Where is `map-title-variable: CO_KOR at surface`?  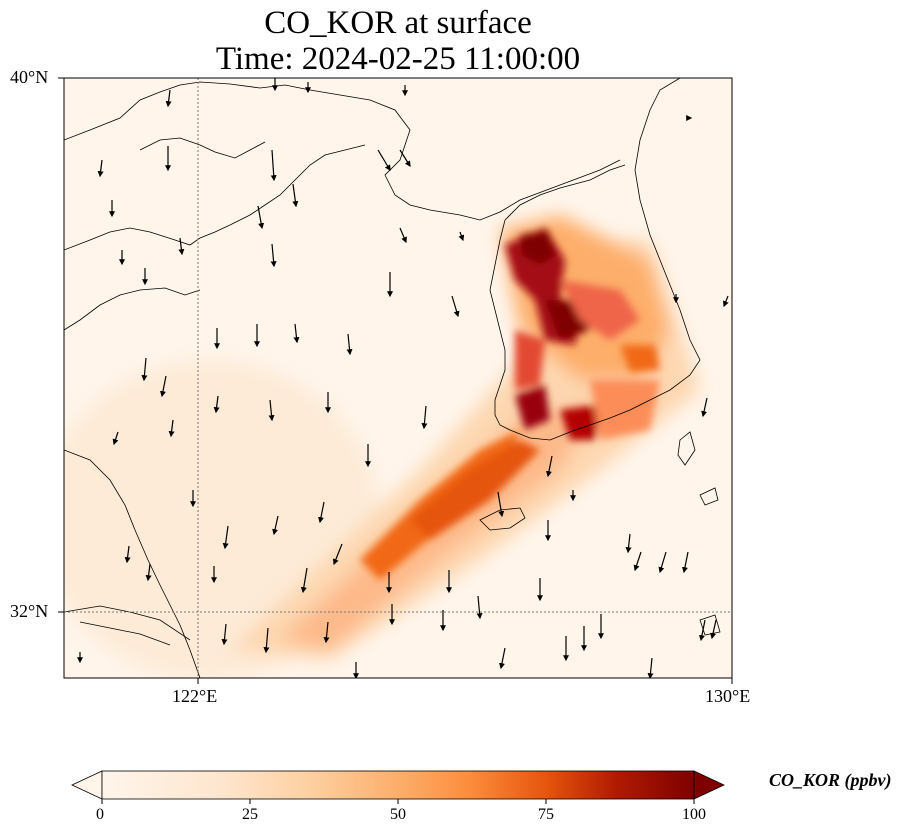 map-title-variable: CO_KOR at surface is located at coordinates (398, 23).